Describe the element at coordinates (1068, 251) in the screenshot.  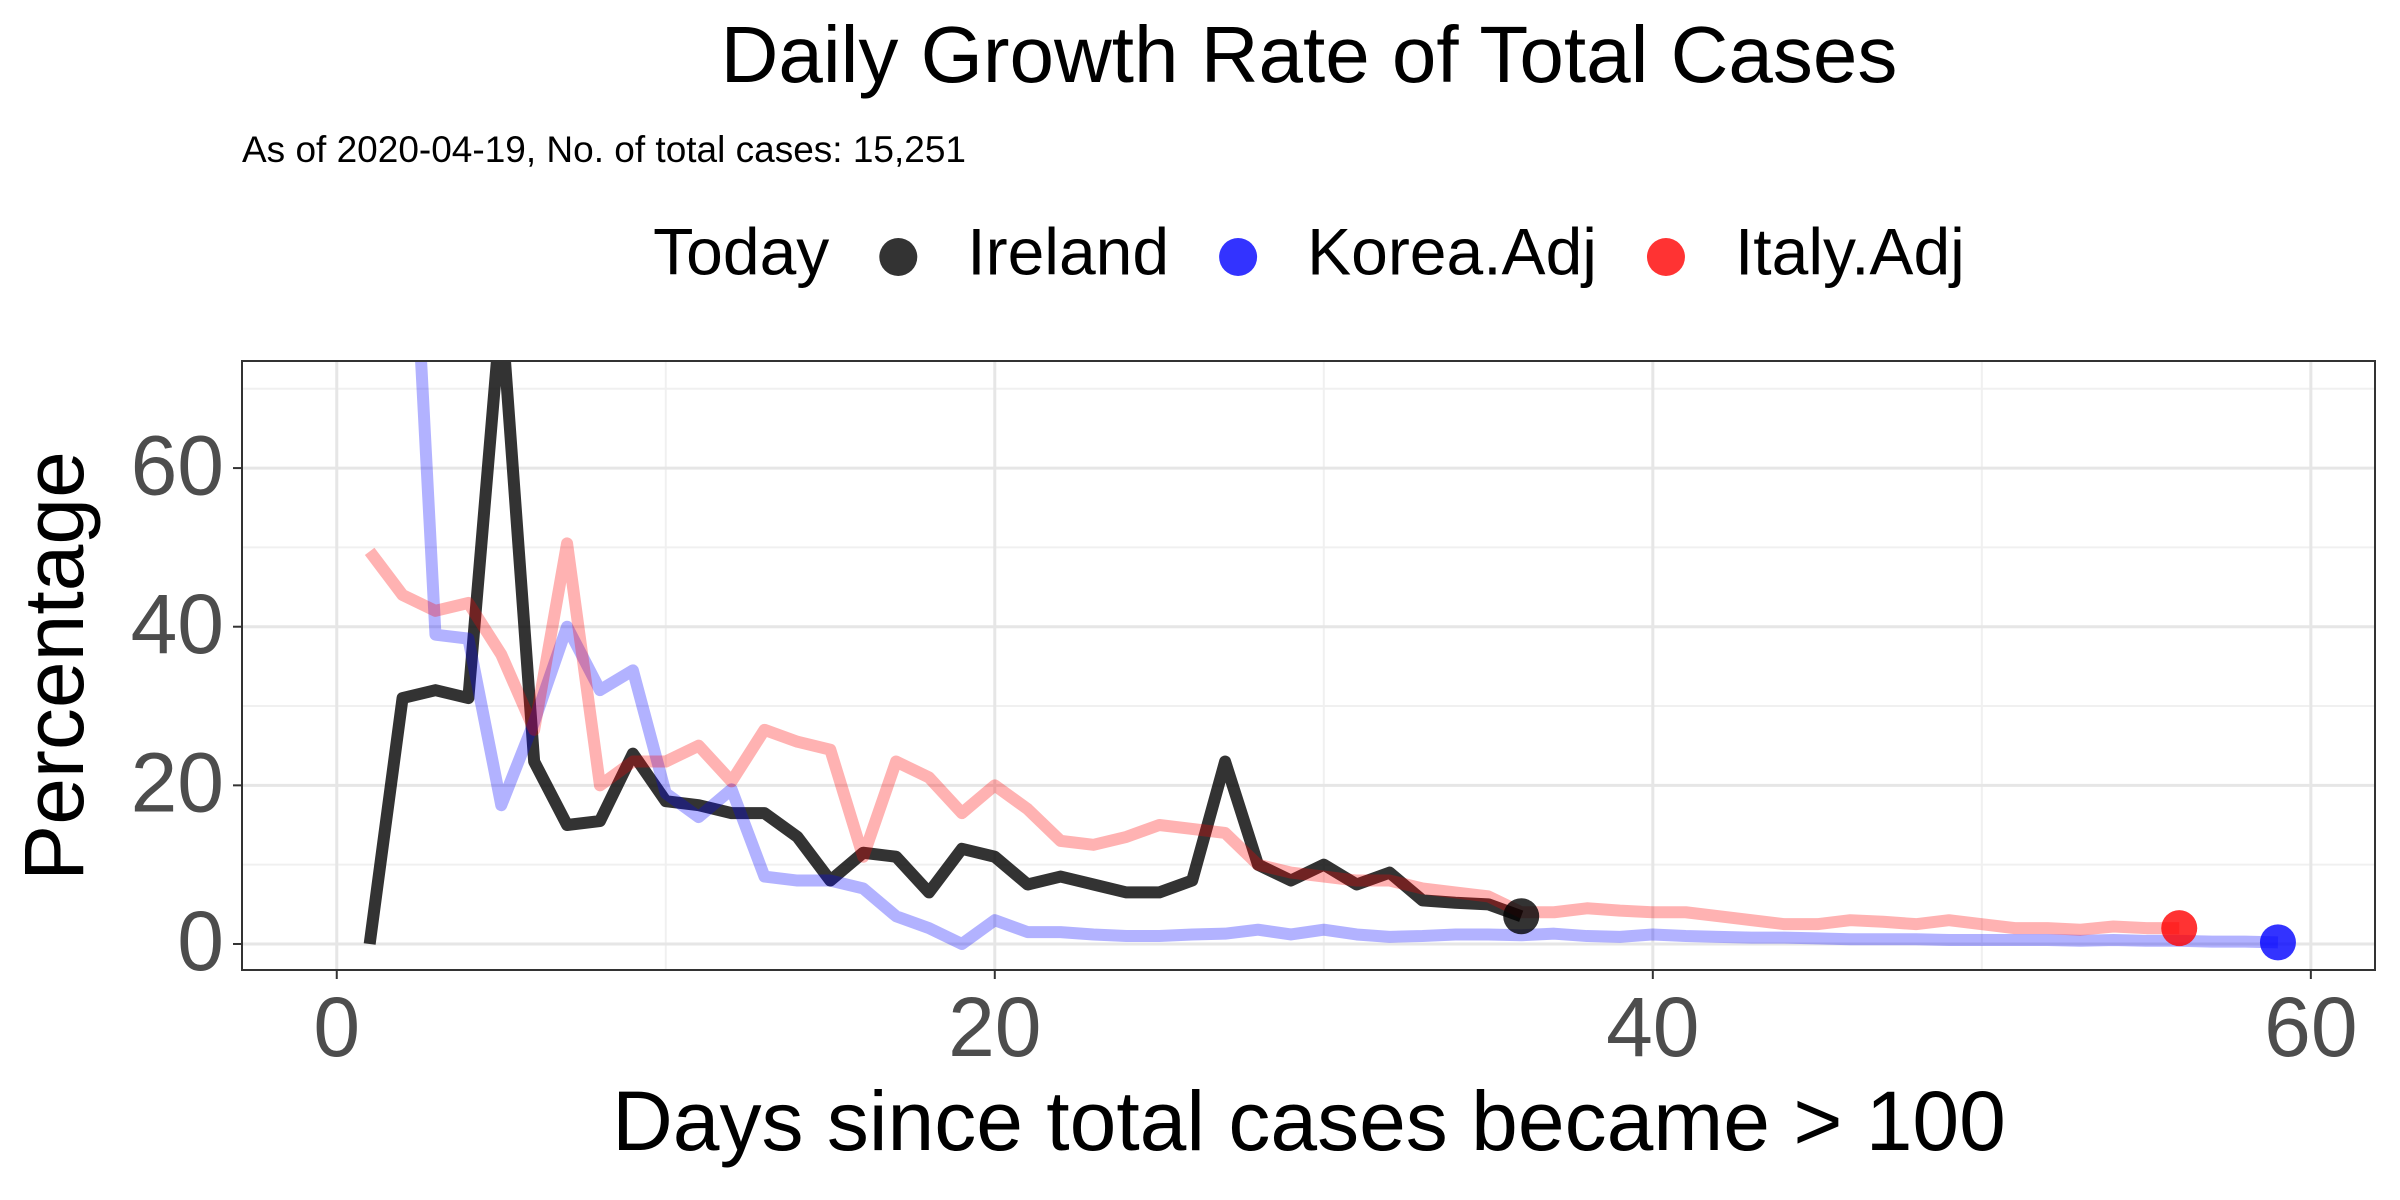
I see `legend-label: Ireland` at that location.